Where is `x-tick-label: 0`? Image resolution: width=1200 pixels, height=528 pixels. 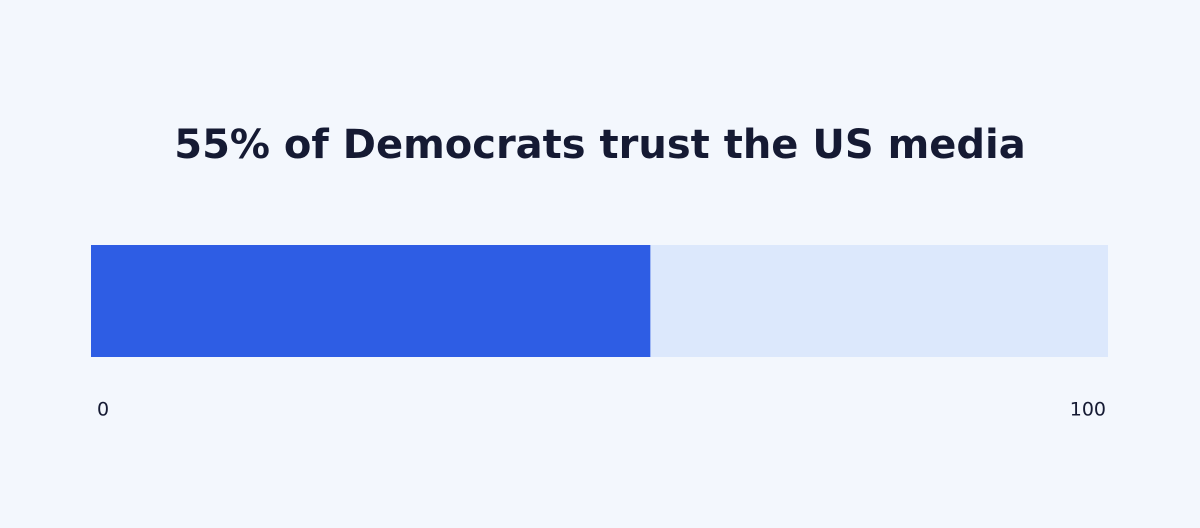 x-tick-label: 0 is located at coordinates (103, 410).